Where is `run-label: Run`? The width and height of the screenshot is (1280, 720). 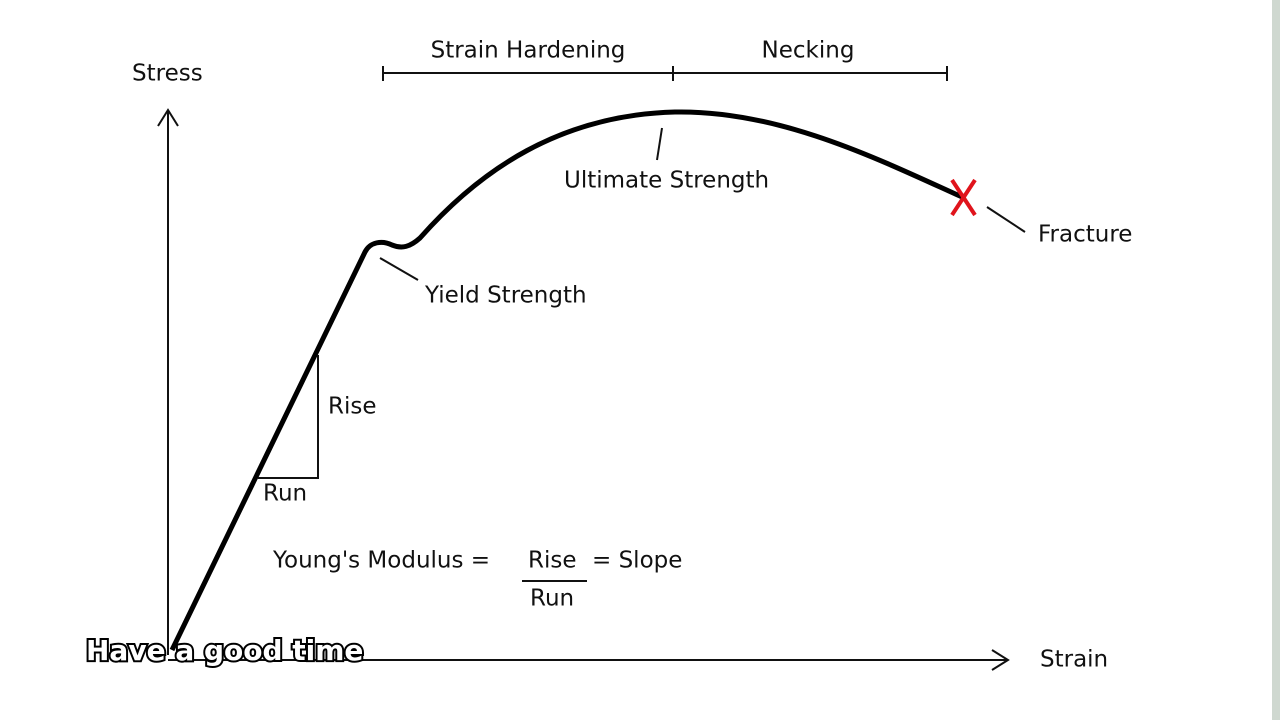
run-label: Run is located at coordinates (285, 494).